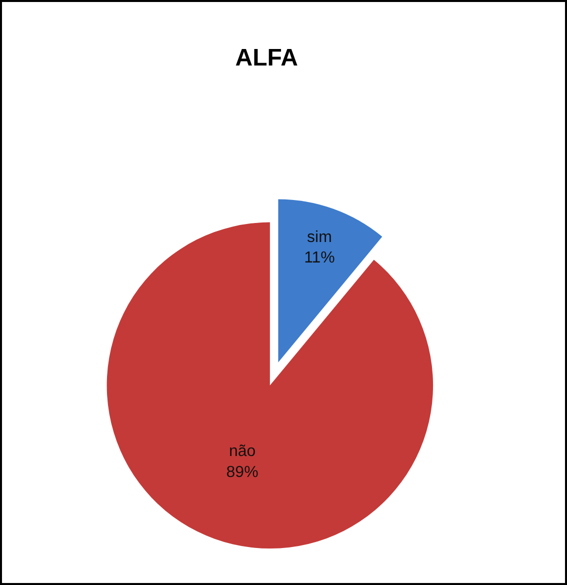 This screenshot has width=567, height=585. I want to click on data-label: 89%, so click(242, 473).